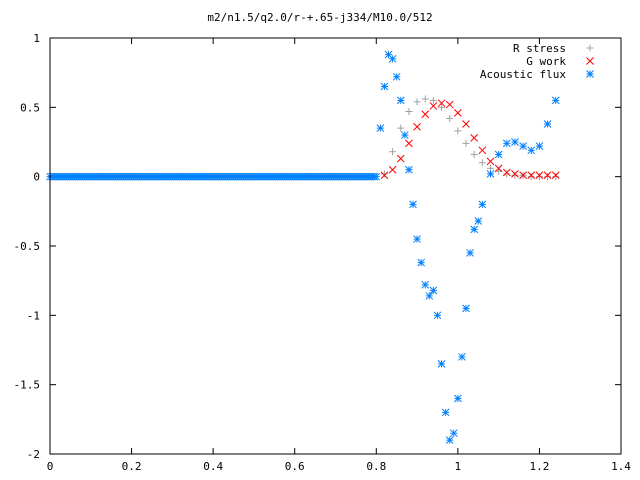 Image resolution: width=640 pixels, height=480 pixels. What do you see at coordinates (458, 466) in the screenshot?
I see `x-tick-label: 1` at bounding box center [458, 466].